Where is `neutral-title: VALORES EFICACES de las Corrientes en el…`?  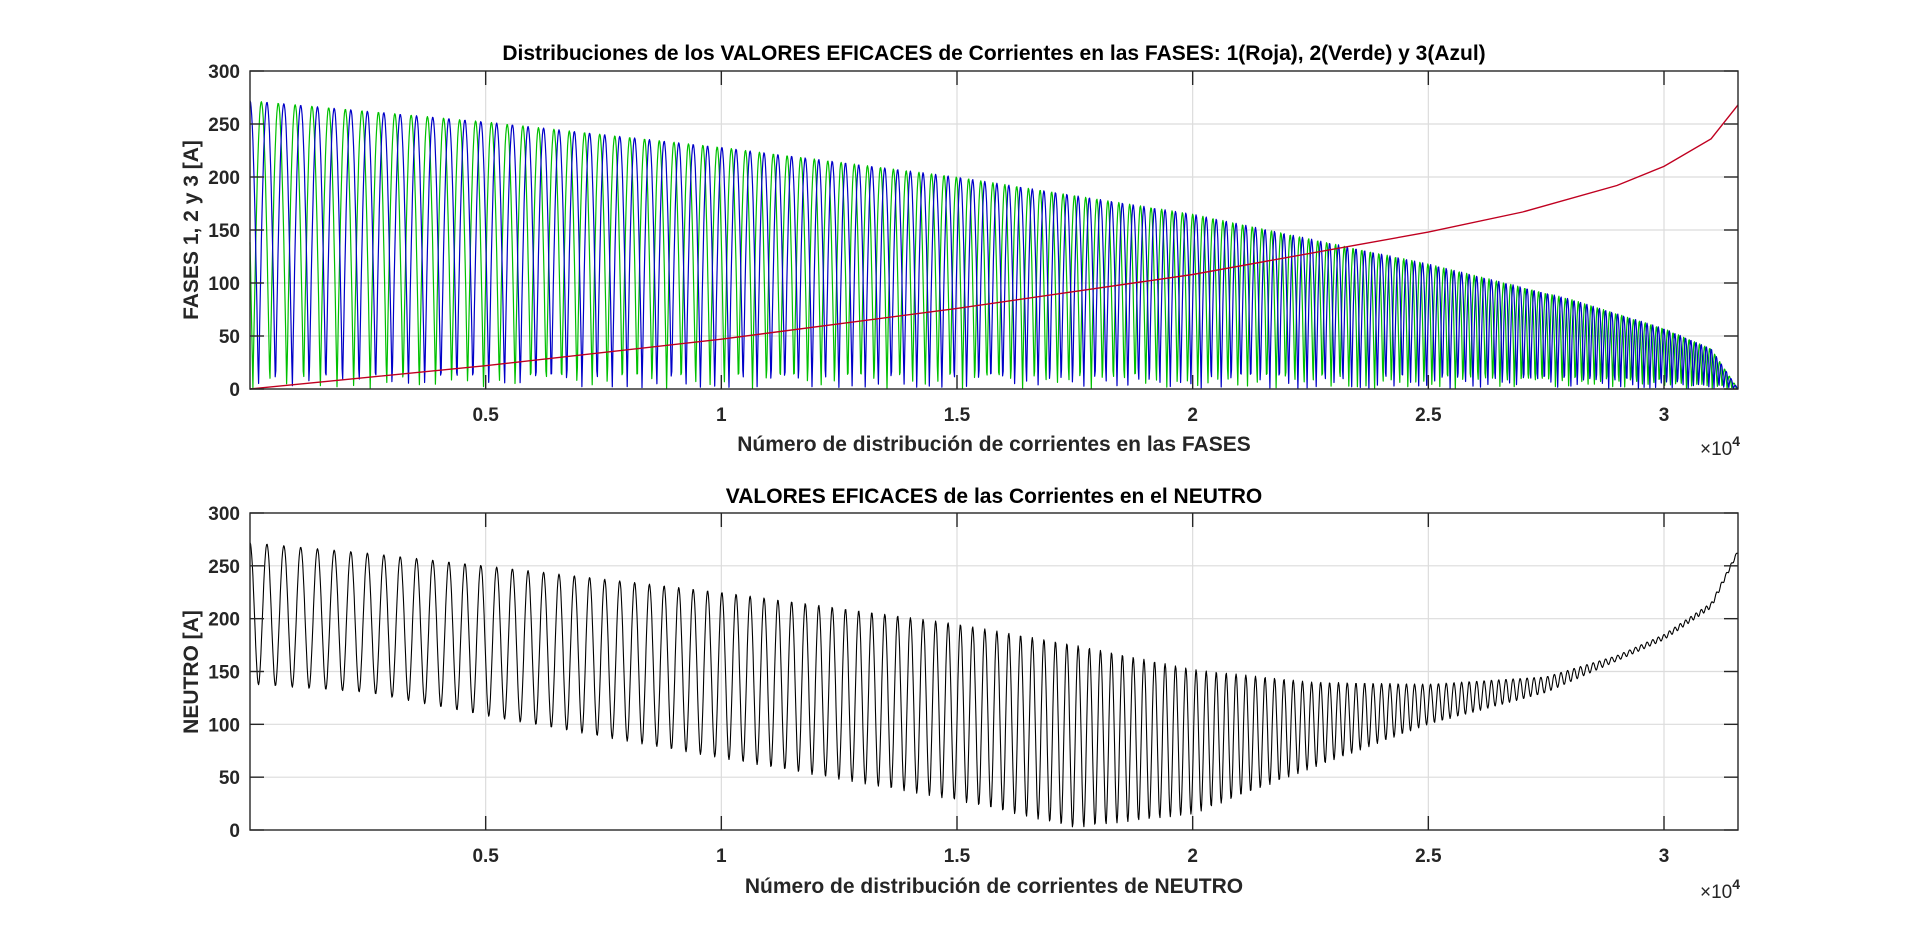 neutral-title: VALORES EFICACES de las Corrientes en el… is located at coordinates (994, 496).